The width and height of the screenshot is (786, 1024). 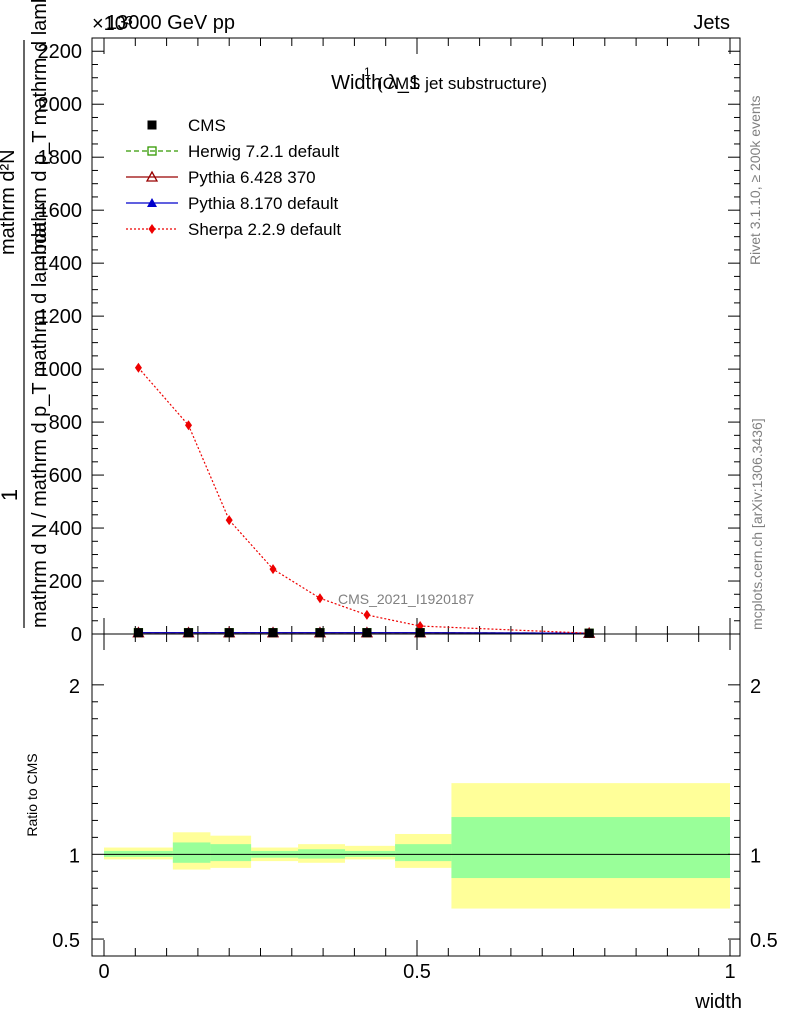 What do you see at coordinates (152, 176) in the screenshot?
I see `pythia6-point` at bounding box center [152, 176].